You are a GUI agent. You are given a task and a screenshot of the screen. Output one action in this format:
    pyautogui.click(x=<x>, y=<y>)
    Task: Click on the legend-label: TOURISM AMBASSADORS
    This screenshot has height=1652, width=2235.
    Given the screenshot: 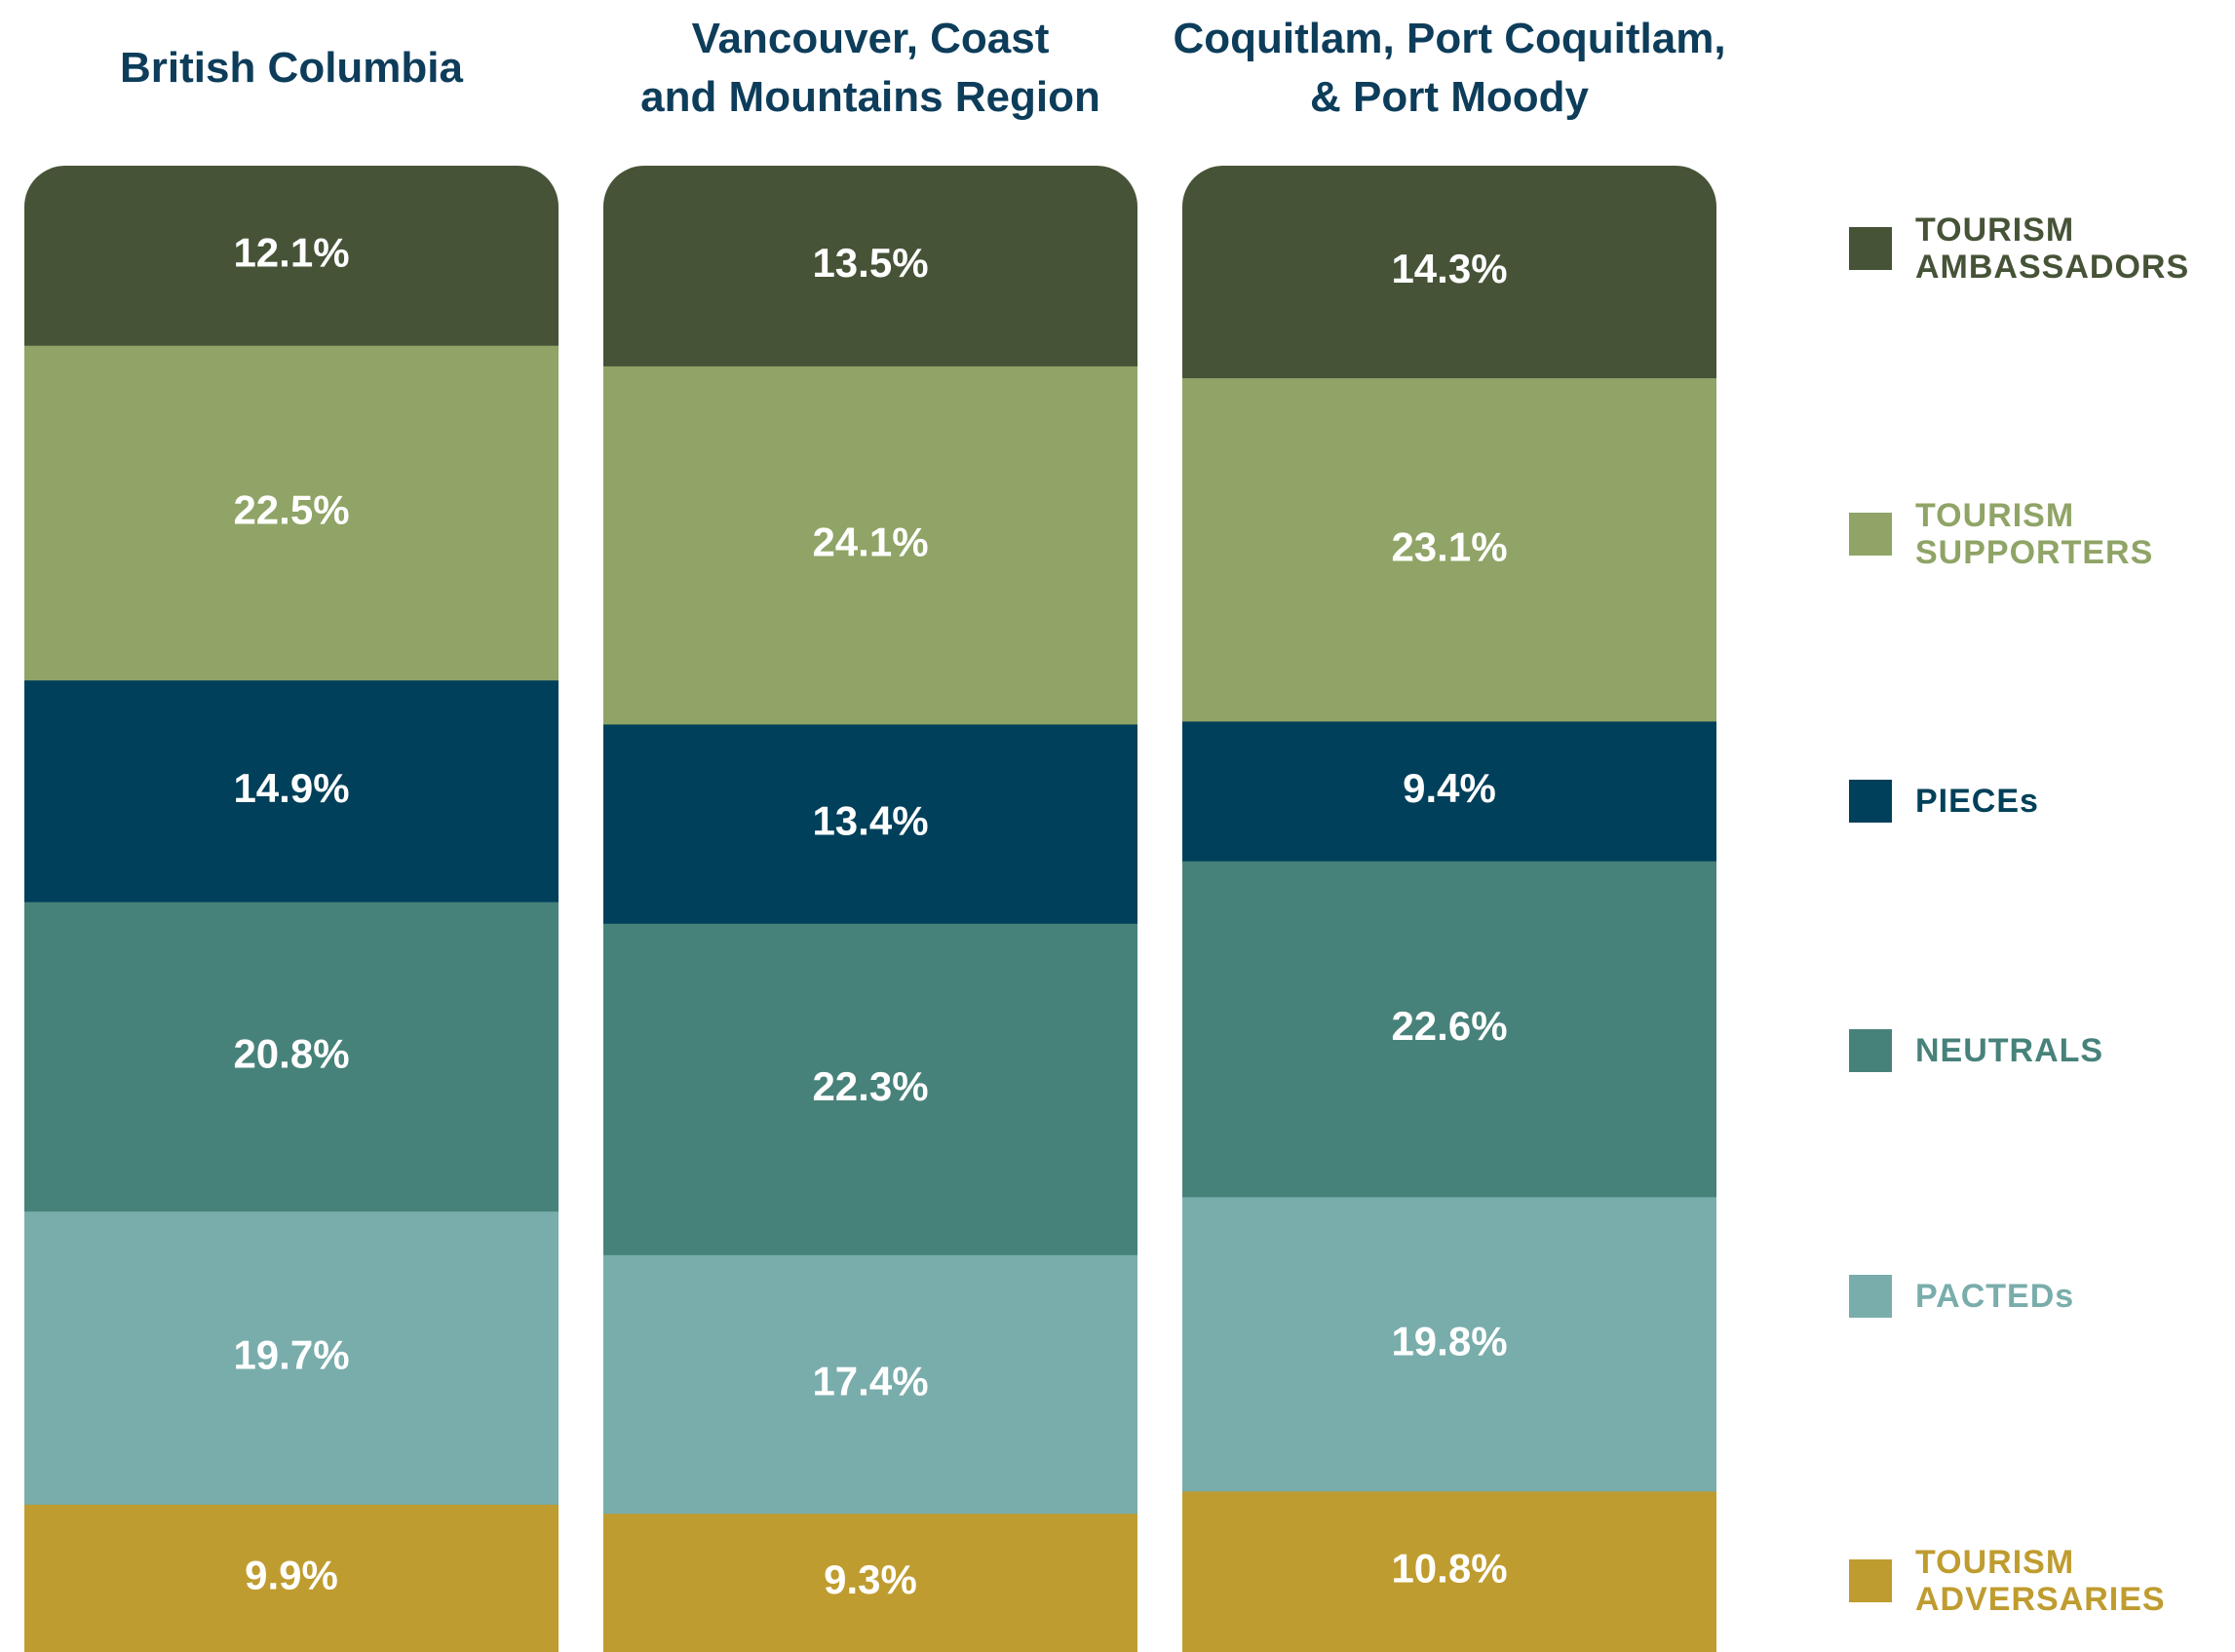 What is the action you would take?
    pyautogui.click(x=2052, y=249)
    